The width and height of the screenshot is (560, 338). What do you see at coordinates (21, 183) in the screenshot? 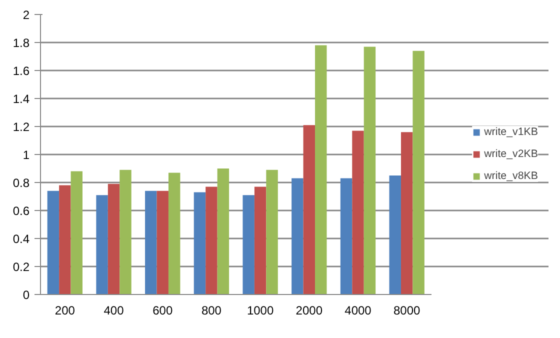
I see `y-tick-label: 0.8` at bounding box center [21, 183].